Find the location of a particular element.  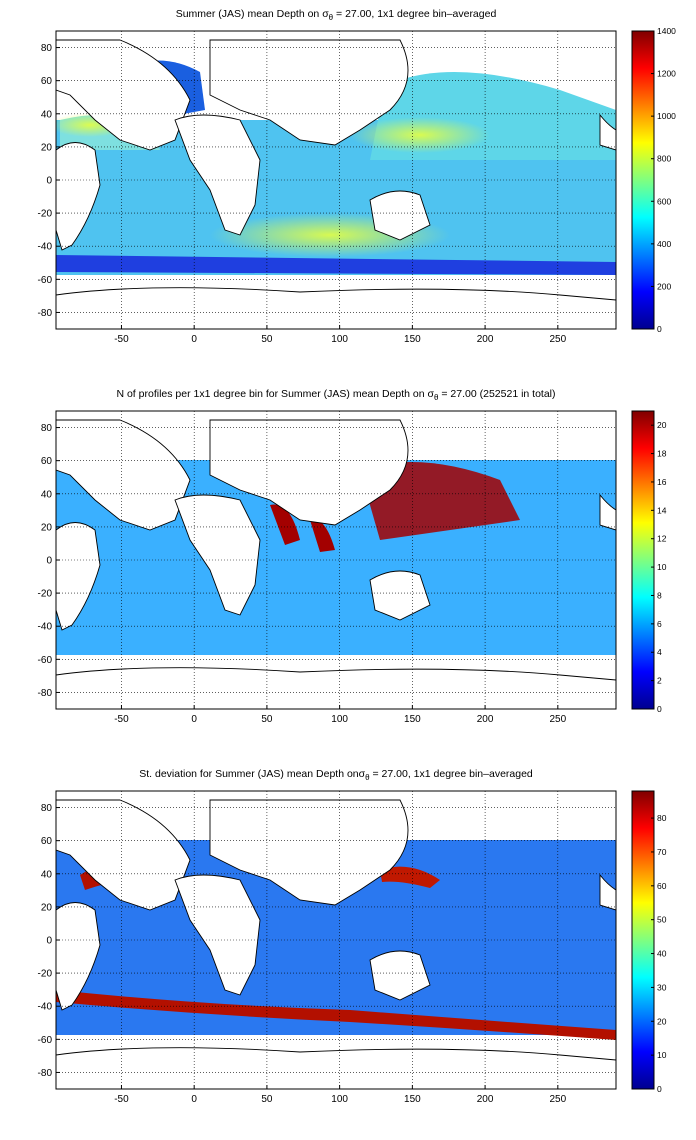

acc-high-std is located at coordinates (336, 1015).